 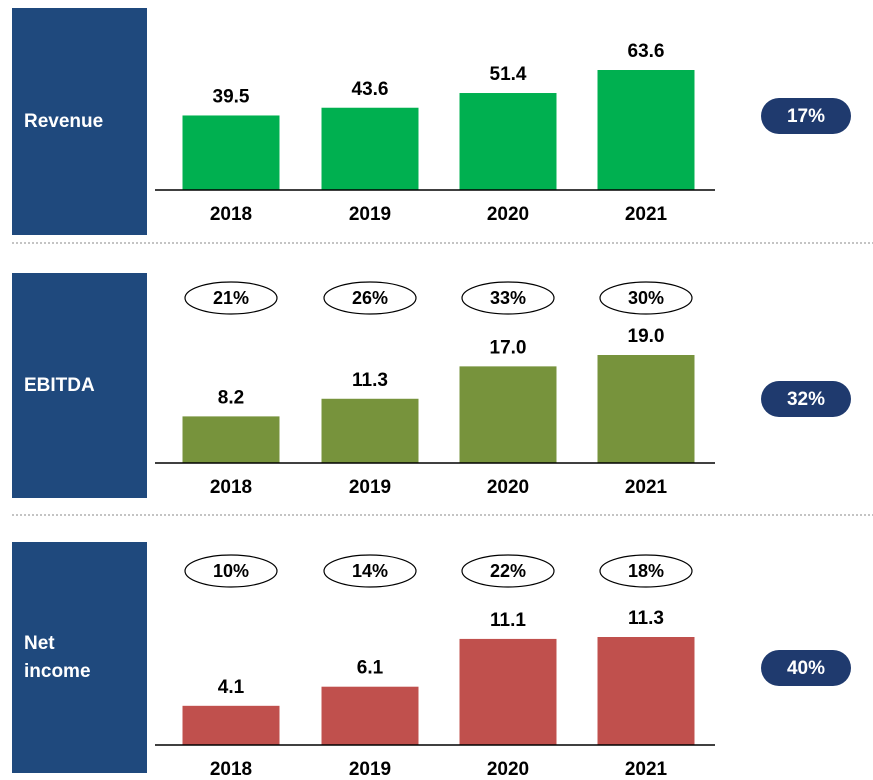 I want to click on value-label: 8.2, so click(x=231, y=397).